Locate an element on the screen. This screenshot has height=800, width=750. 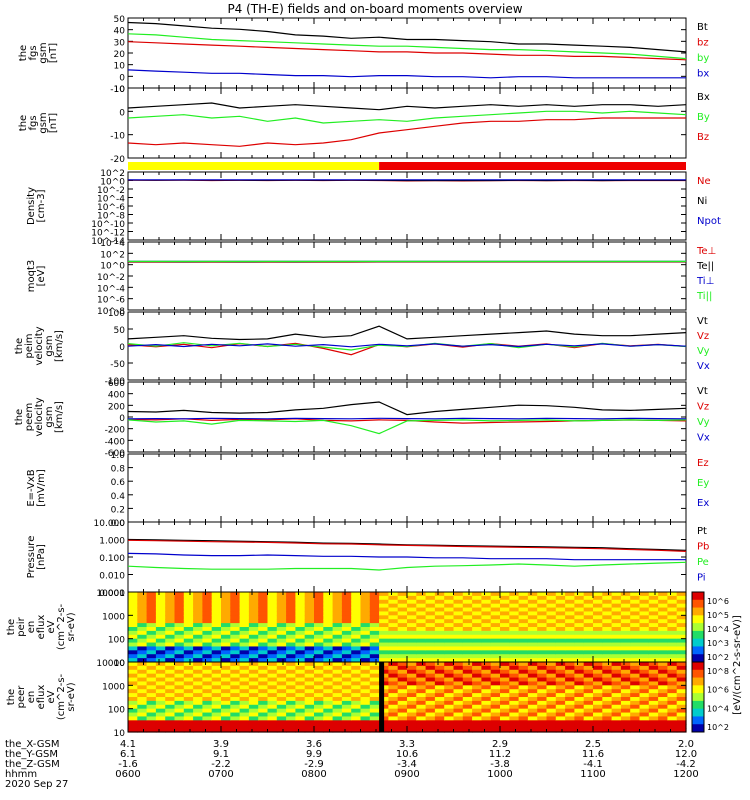
y-tick-label: 0.2 is located at coordinates (118, 510).